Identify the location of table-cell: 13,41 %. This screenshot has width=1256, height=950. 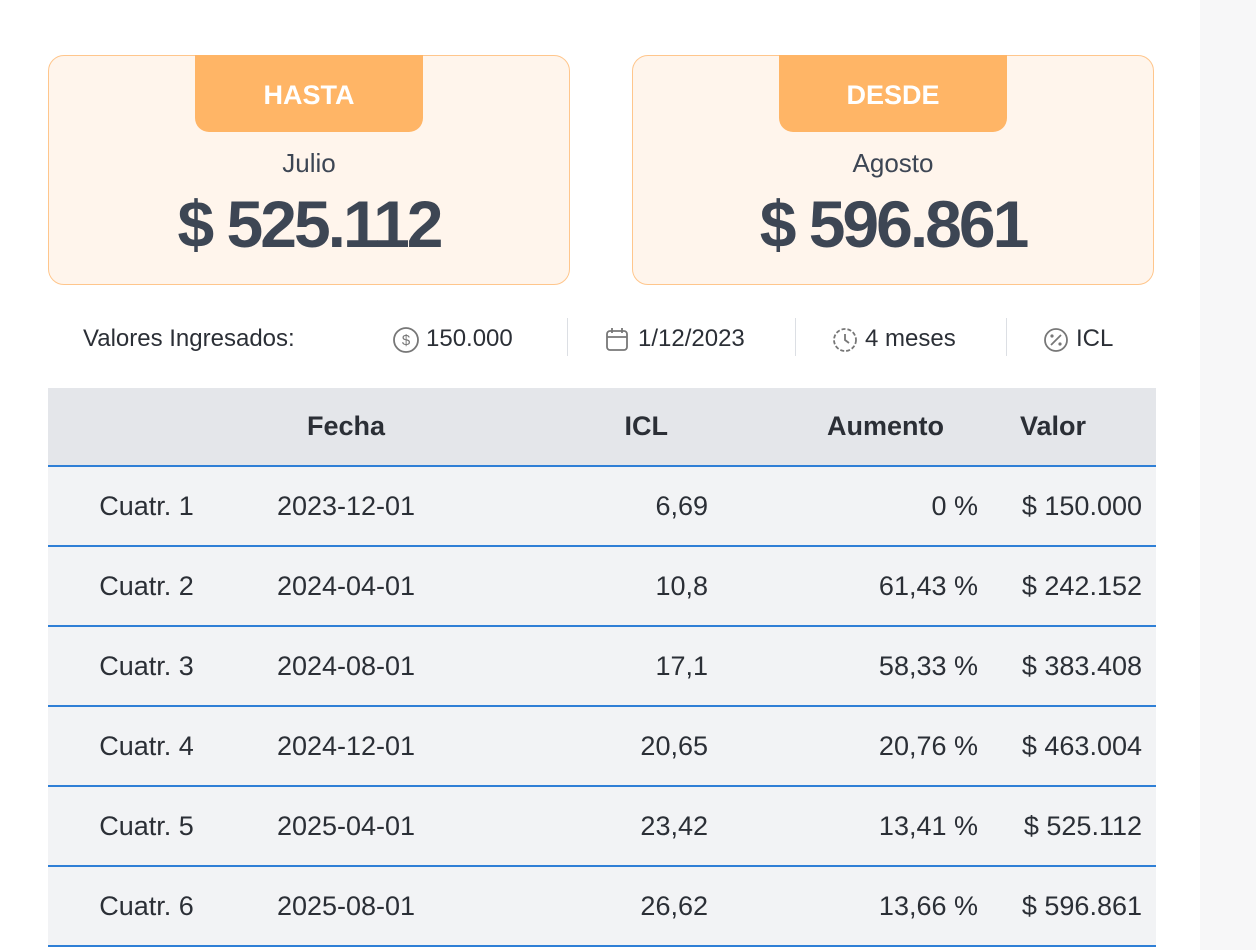
(843, 826).